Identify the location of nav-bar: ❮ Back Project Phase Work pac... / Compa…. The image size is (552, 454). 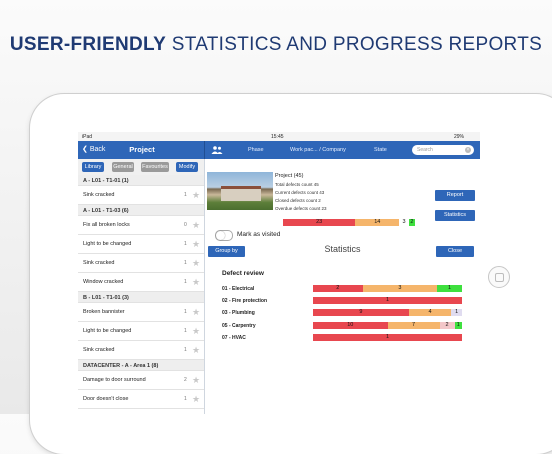
(279, 150).